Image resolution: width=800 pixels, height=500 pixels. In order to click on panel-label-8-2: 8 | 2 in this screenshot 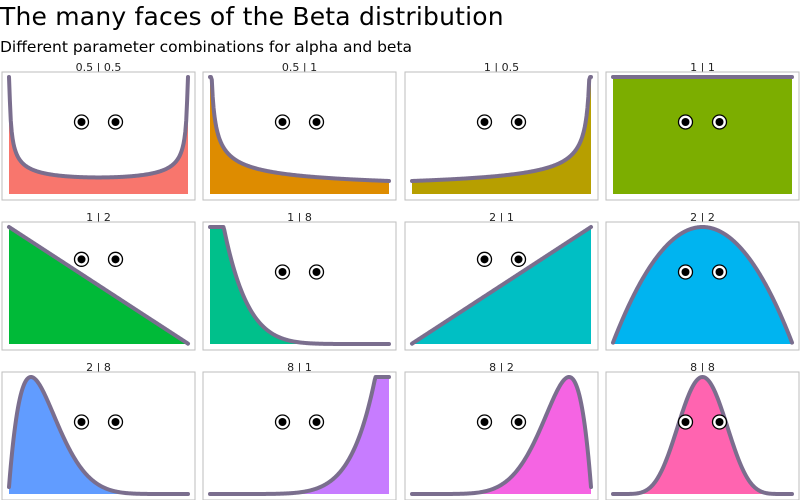, I will do `click(501, 367)`.